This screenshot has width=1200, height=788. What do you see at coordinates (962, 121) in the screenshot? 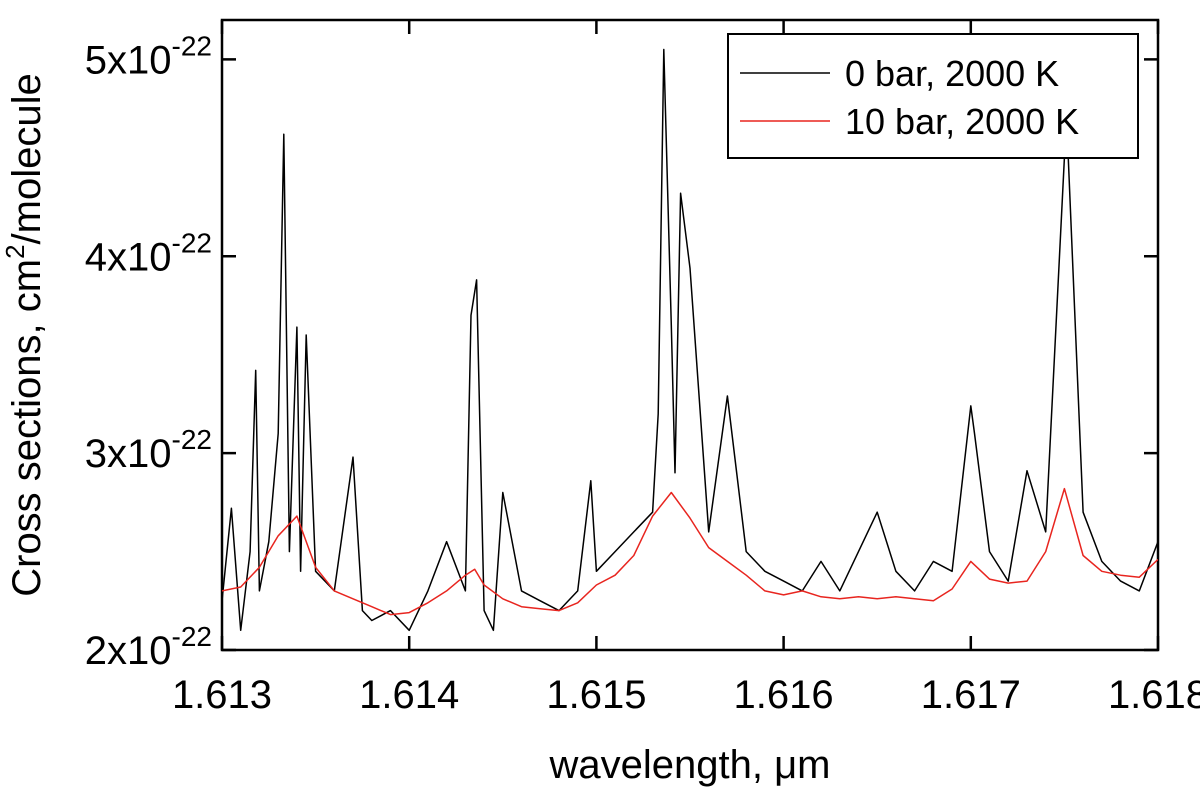
I see `legend-label-1: 10 bar, 2000 K` at bounding box center [962, 121].